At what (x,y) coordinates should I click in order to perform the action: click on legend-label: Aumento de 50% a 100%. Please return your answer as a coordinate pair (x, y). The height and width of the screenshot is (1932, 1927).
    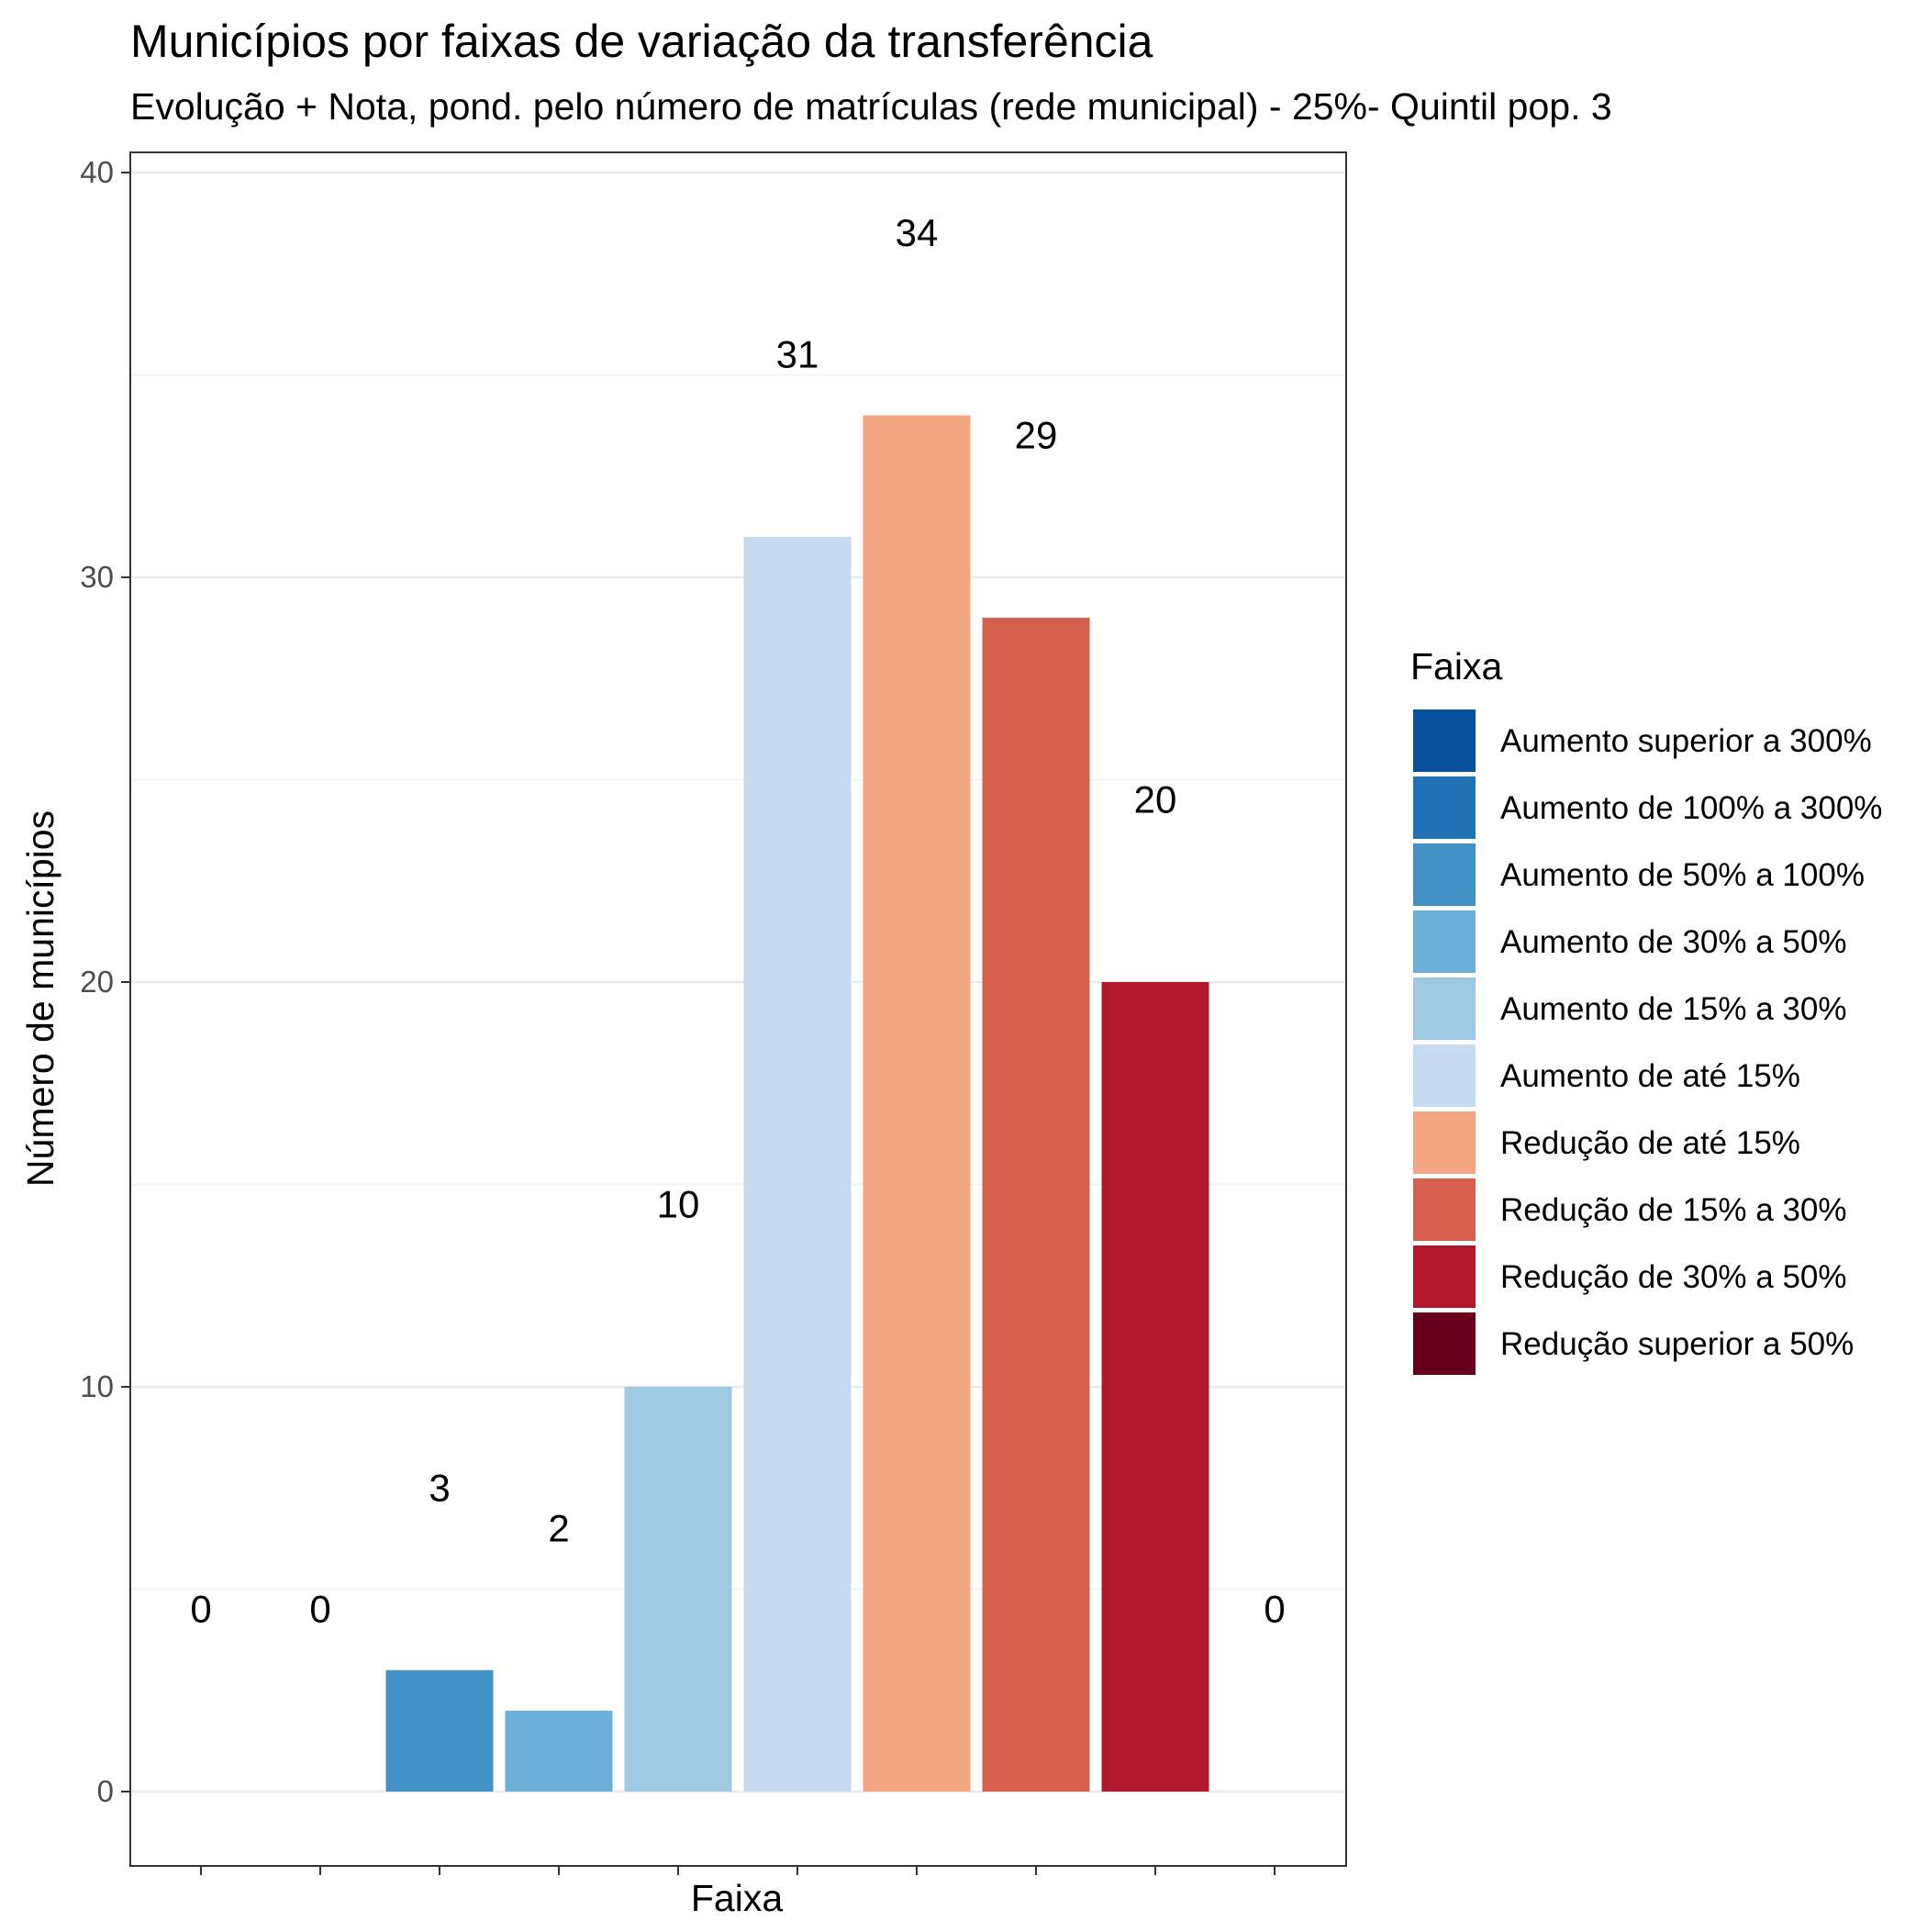
    Looking at the image, I should click on (1682, 875).